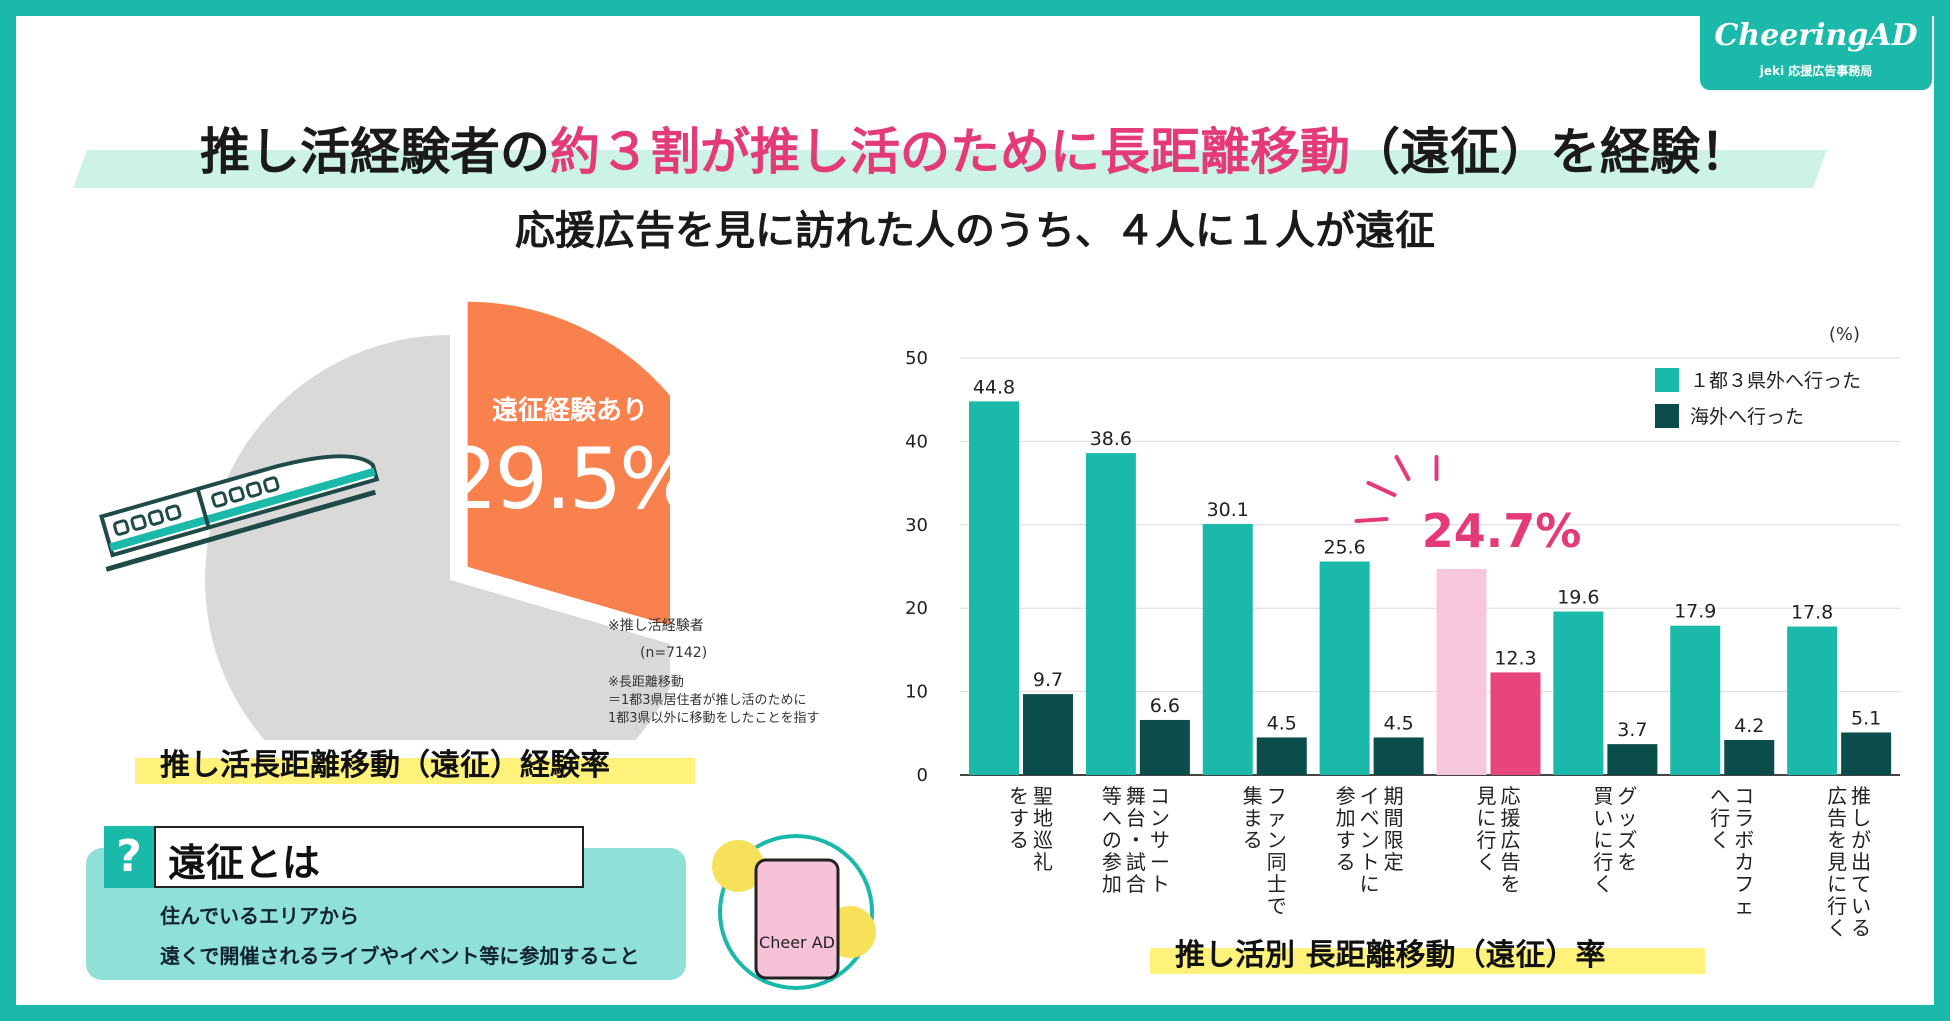  What do you see at coordinates (975, 231) in the screenshot?
I see `page-subtitle: 応援広告を見に訪れた人のうち、４人に１人が遠征` at bounding box center [975, 231].